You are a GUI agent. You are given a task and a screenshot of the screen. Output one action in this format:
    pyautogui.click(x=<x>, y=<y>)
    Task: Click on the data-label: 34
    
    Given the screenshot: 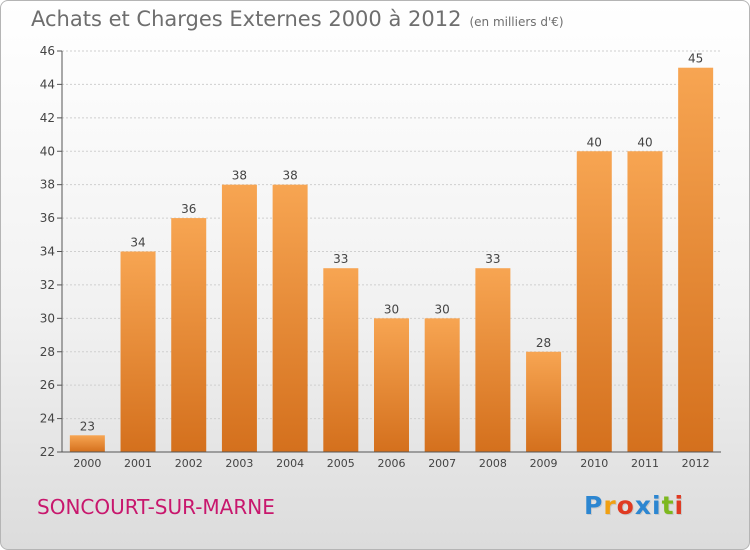 What is the action you would take?
    pyautogui.click(x=137, y=243)
    